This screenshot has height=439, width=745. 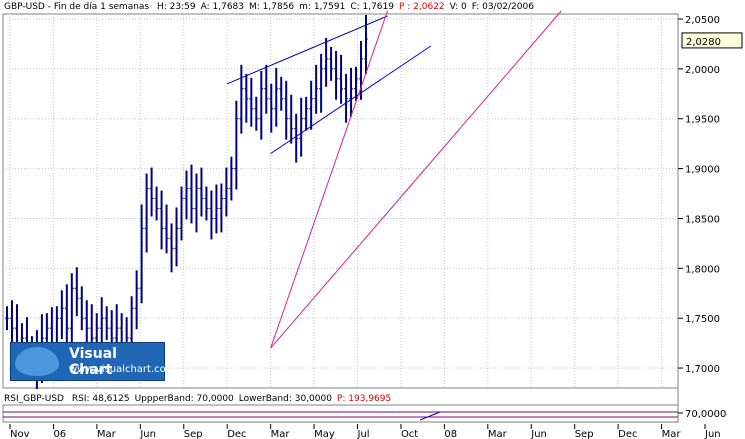 I want to click on visual-chart-logo: Visual Chart www.visualchart.com, so click(x=92, y=361).